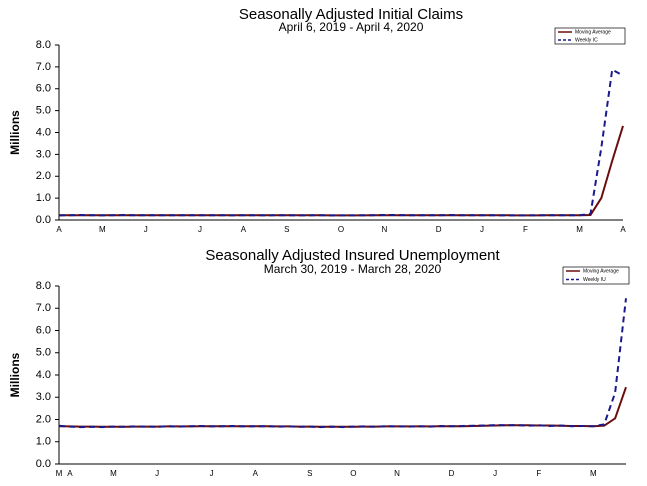 Image resolution: width=647 pixels, height=486 pixels. What do you see at coordinates (586, 40) in the screenshot?
I see `legend-label: Weekly IC` at bounding box center [586, 40].